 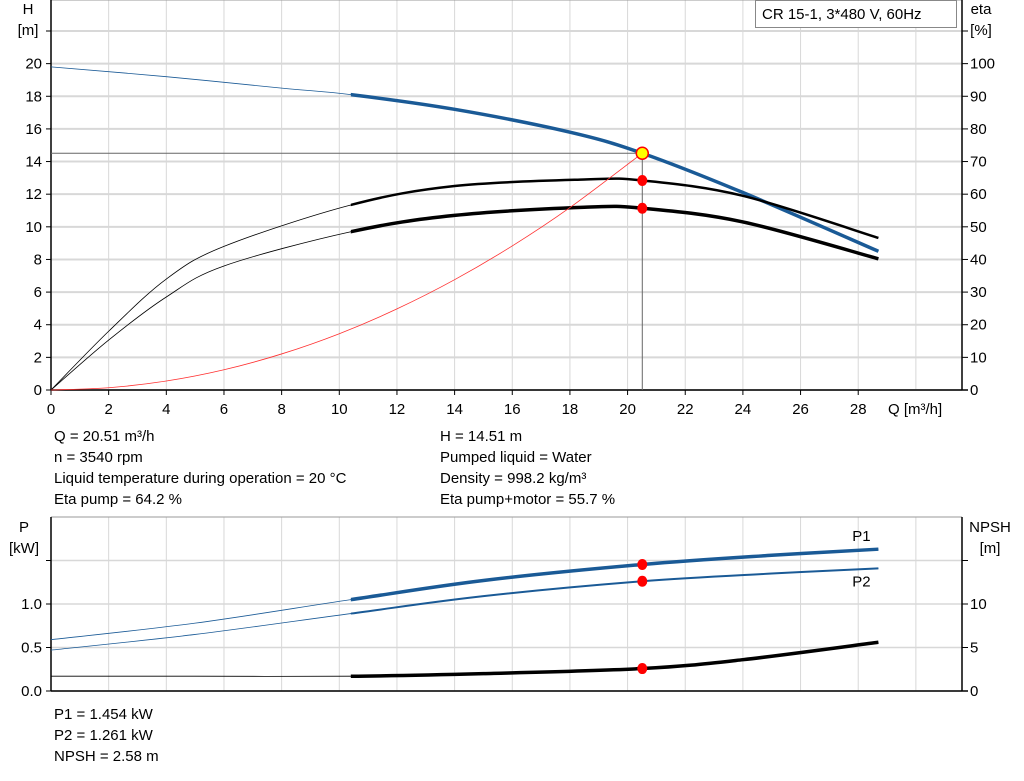 I want to click on y-axis-label-left-unit: [kW], so click(x=24, y=548).